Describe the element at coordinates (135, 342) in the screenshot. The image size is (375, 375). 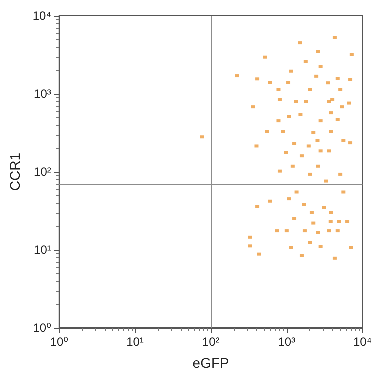
I see `x-tick-label: 10¹` at that location.